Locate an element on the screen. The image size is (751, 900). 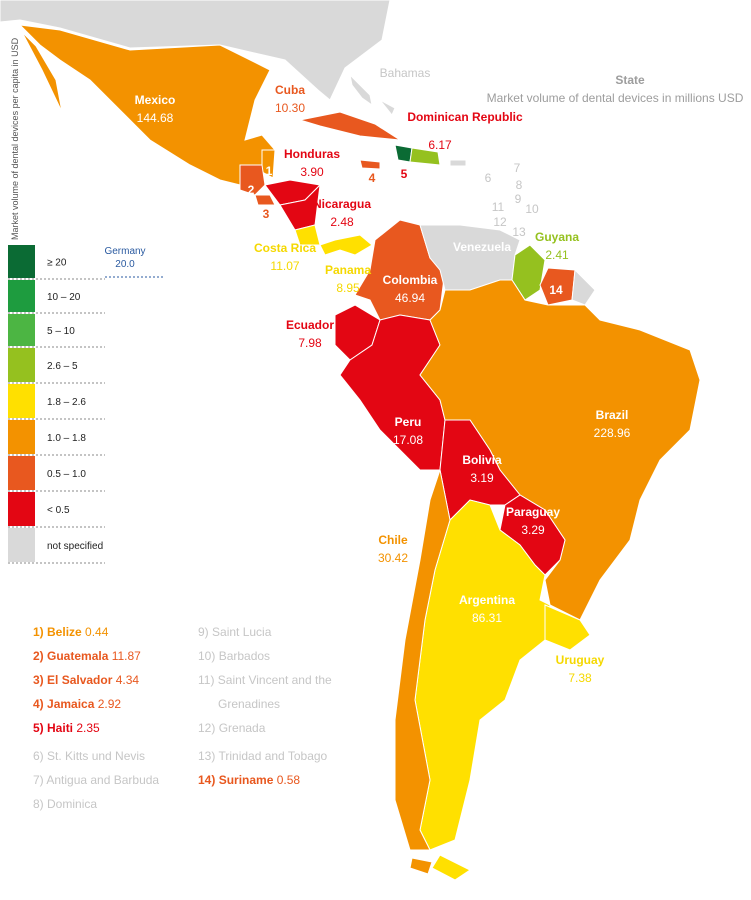
state-entry: 14) Suriname 0.58 is located at coordinates (249, 780).